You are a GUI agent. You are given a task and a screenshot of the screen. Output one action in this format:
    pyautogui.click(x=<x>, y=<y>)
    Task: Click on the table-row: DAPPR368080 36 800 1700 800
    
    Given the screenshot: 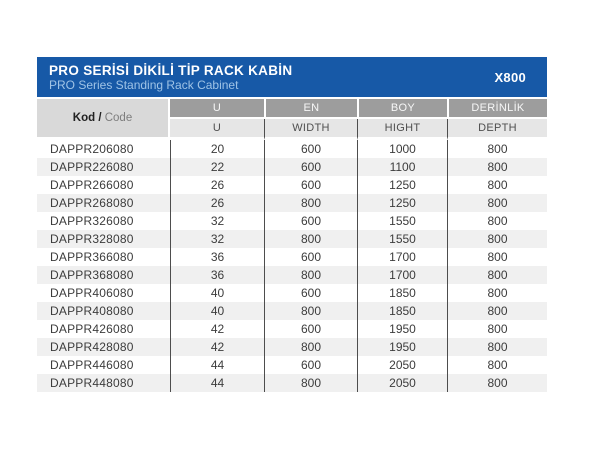 What is the action you would take?
    pyautogui.click(x=292, y=275)
    